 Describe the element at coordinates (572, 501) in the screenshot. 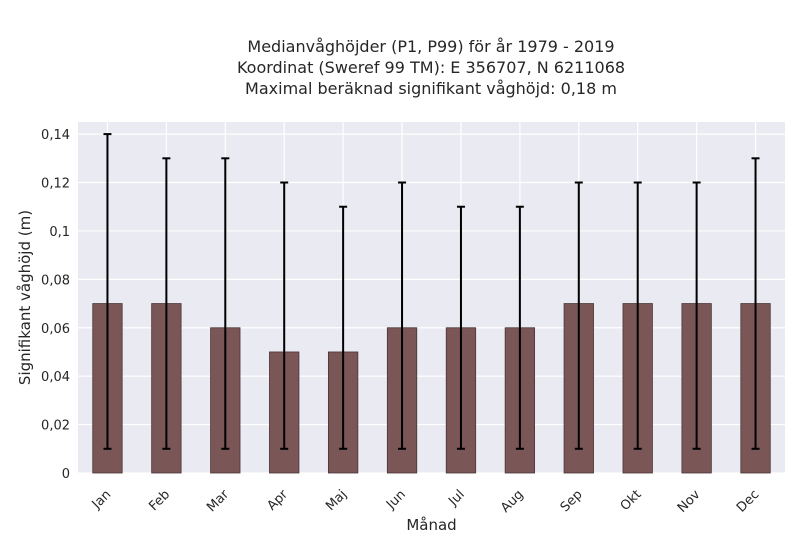

I see `x-tick-label-sep: Sep` at that location.